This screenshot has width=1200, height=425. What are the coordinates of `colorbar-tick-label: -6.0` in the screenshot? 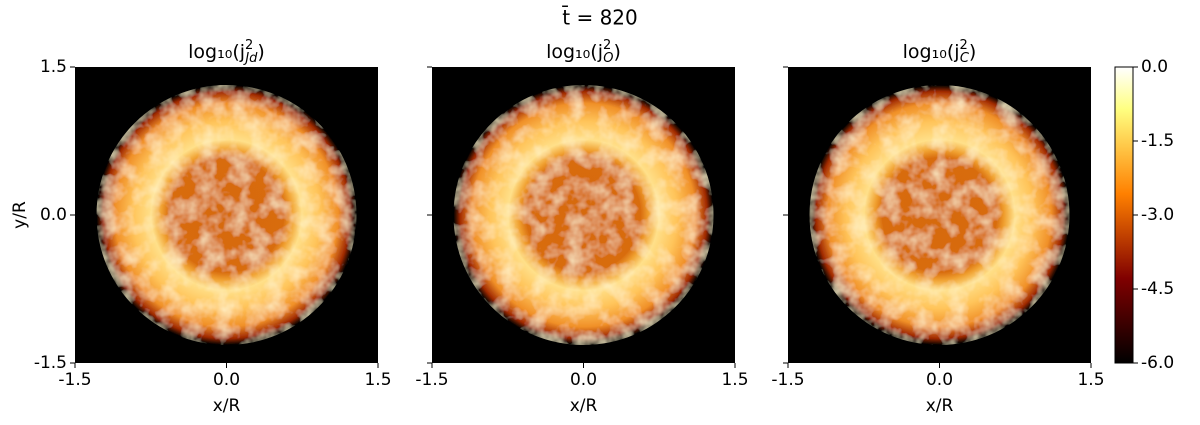 It's located at (1157, 363).